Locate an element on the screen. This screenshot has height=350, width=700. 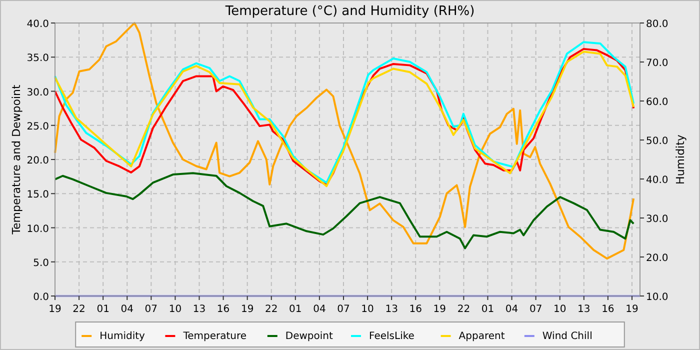
y2-tick-label: 60.0 is located at coordinates (657, 102).